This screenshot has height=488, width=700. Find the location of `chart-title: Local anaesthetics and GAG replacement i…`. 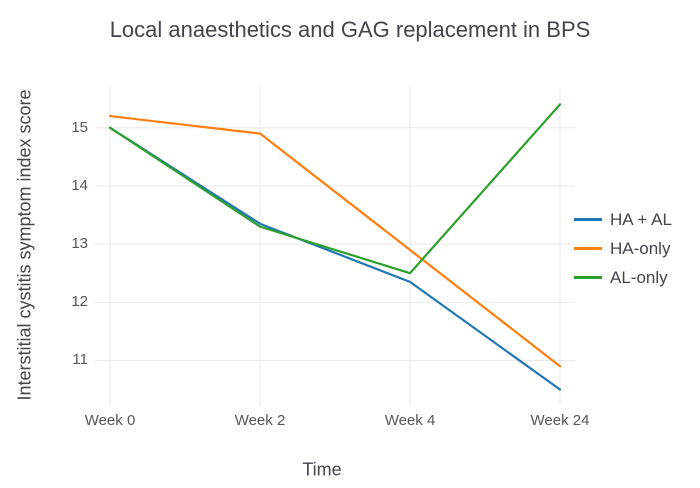

chart-title: Local anaesthetics and GAG replacement i… is located at coordinates (350, 29).